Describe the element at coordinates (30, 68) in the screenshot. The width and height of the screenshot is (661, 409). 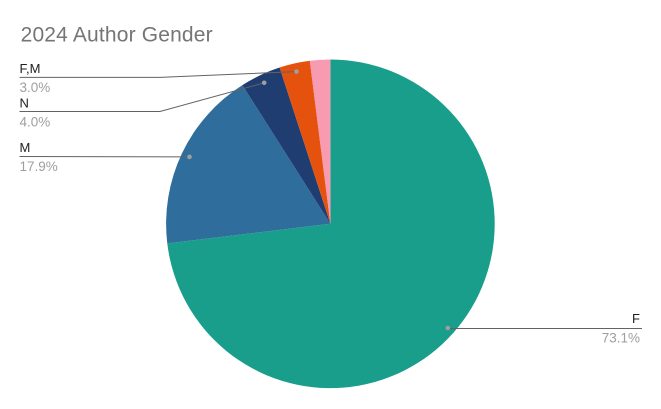
I see `svg-text: F,M` at that location.